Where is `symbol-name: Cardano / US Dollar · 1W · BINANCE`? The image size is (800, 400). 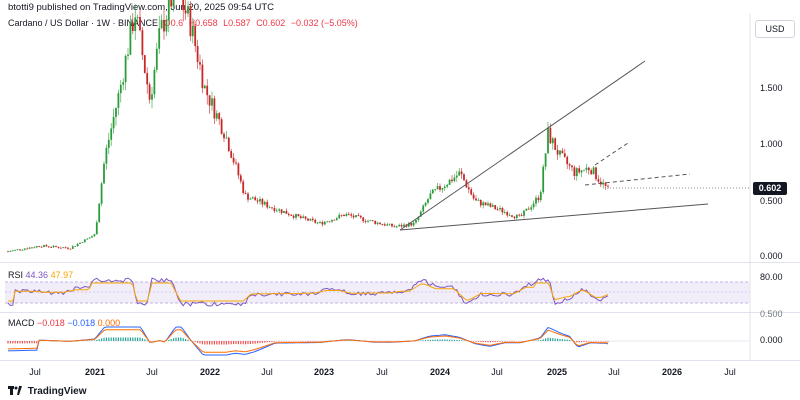 symbol-name: Cardano / US Dollar · 1W · BINANCE is located at coordinates (83, 23).